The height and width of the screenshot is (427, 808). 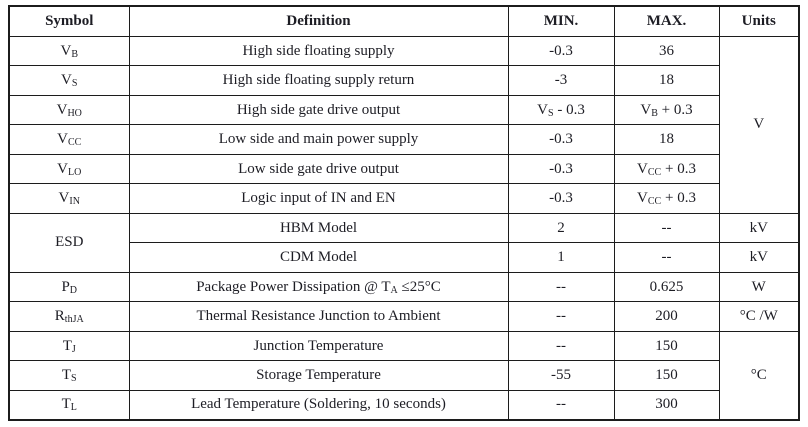 I want to click on table-row-ts: TS Storage Temperature -55 150, so click(x=403, y=375).